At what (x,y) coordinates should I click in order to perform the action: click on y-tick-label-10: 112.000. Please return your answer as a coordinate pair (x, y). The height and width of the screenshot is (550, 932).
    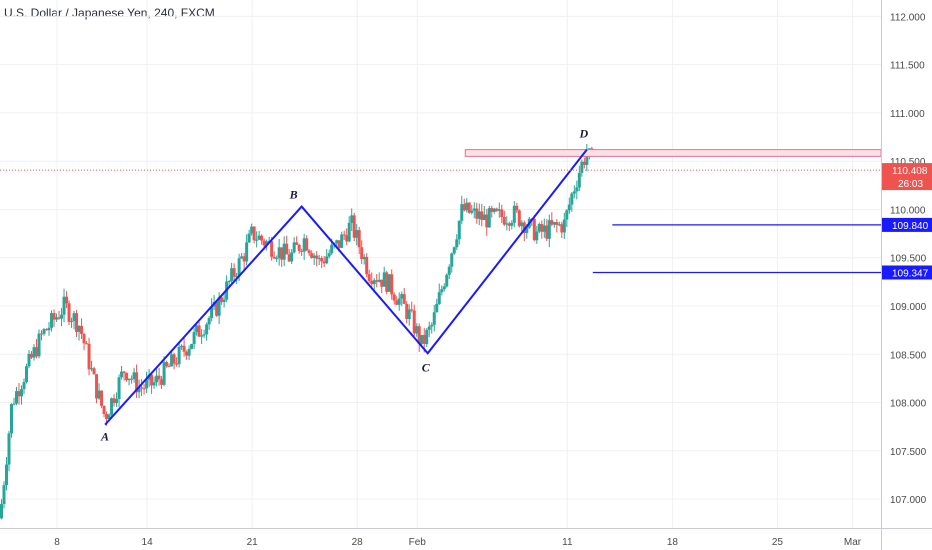
    Looking at the image, I should click on (908, 17).